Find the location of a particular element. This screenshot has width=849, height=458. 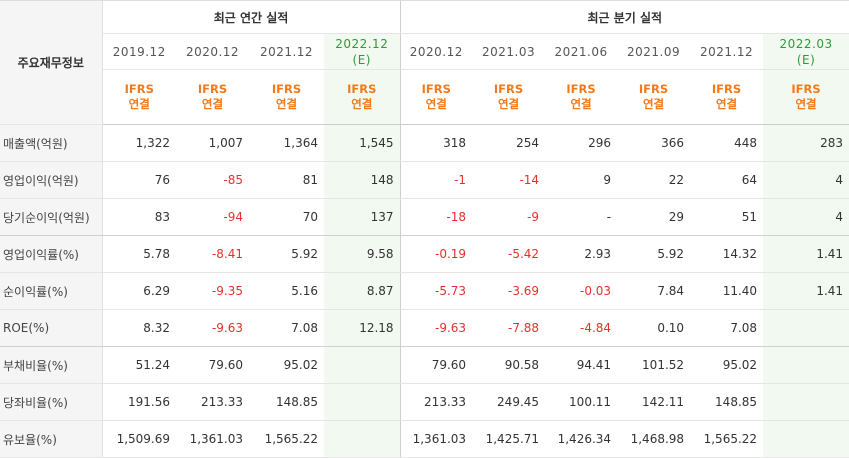

value-cell: 1,468.98 is located at coordinates (654, 439).